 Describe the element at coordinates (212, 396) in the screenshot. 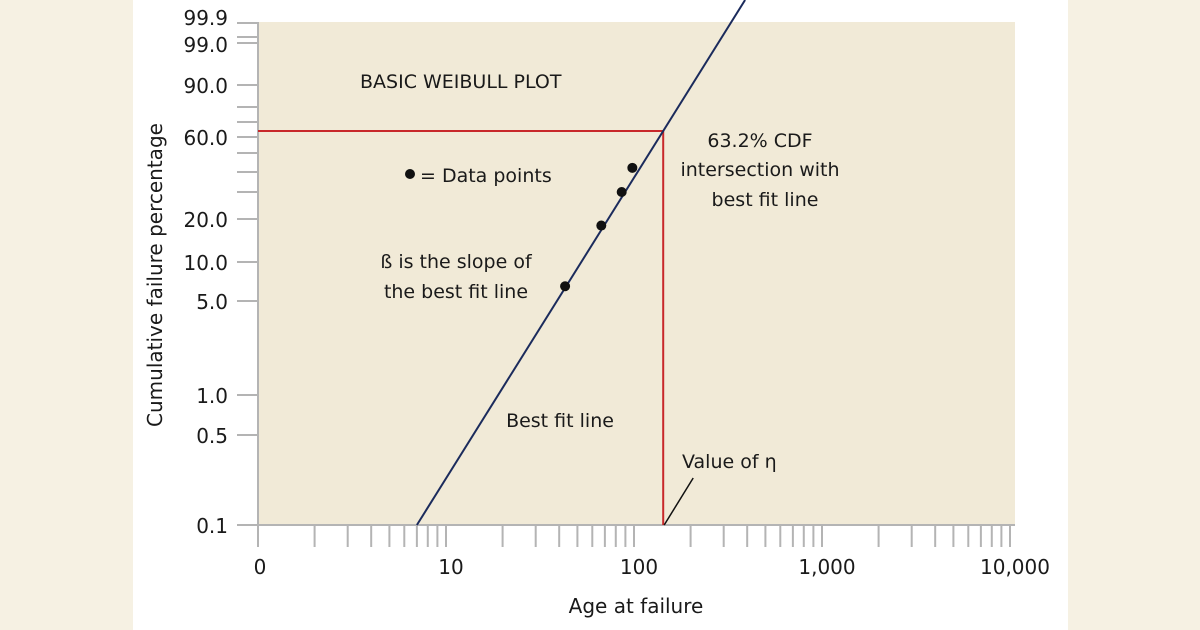

I see `y-tick-label: 1.0` at that location.